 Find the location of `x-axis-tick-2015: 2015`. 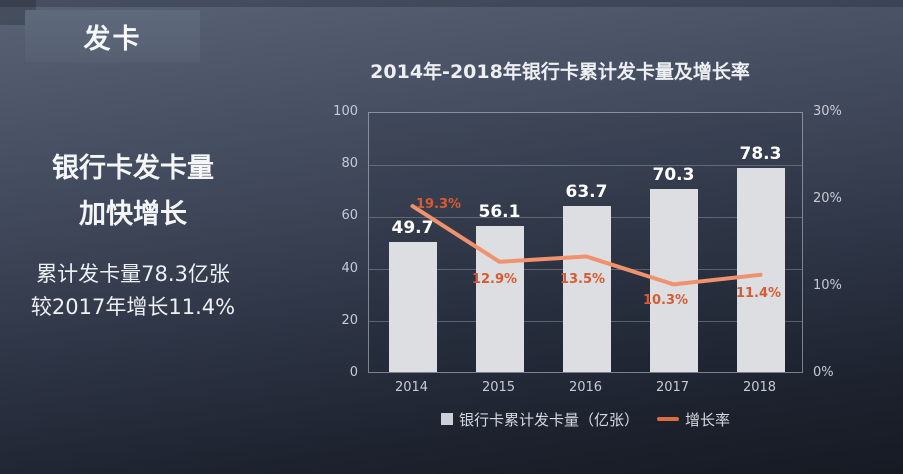

x-axis-tick-2015: 2015 is located at coordinates (498, 387).